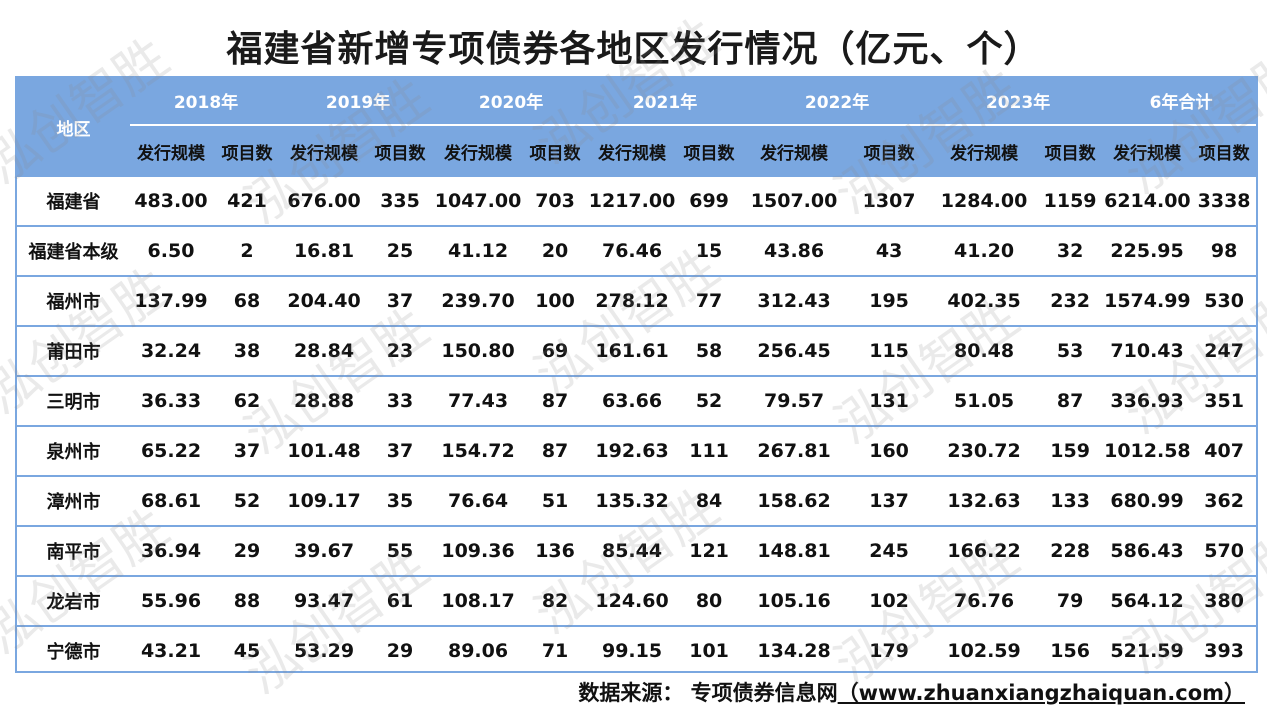 This screenshot has height=713, width=1267. Describe the element at coordinates (324, 450) in the screenshot. I see `amount-cell: 101.48` at that location.